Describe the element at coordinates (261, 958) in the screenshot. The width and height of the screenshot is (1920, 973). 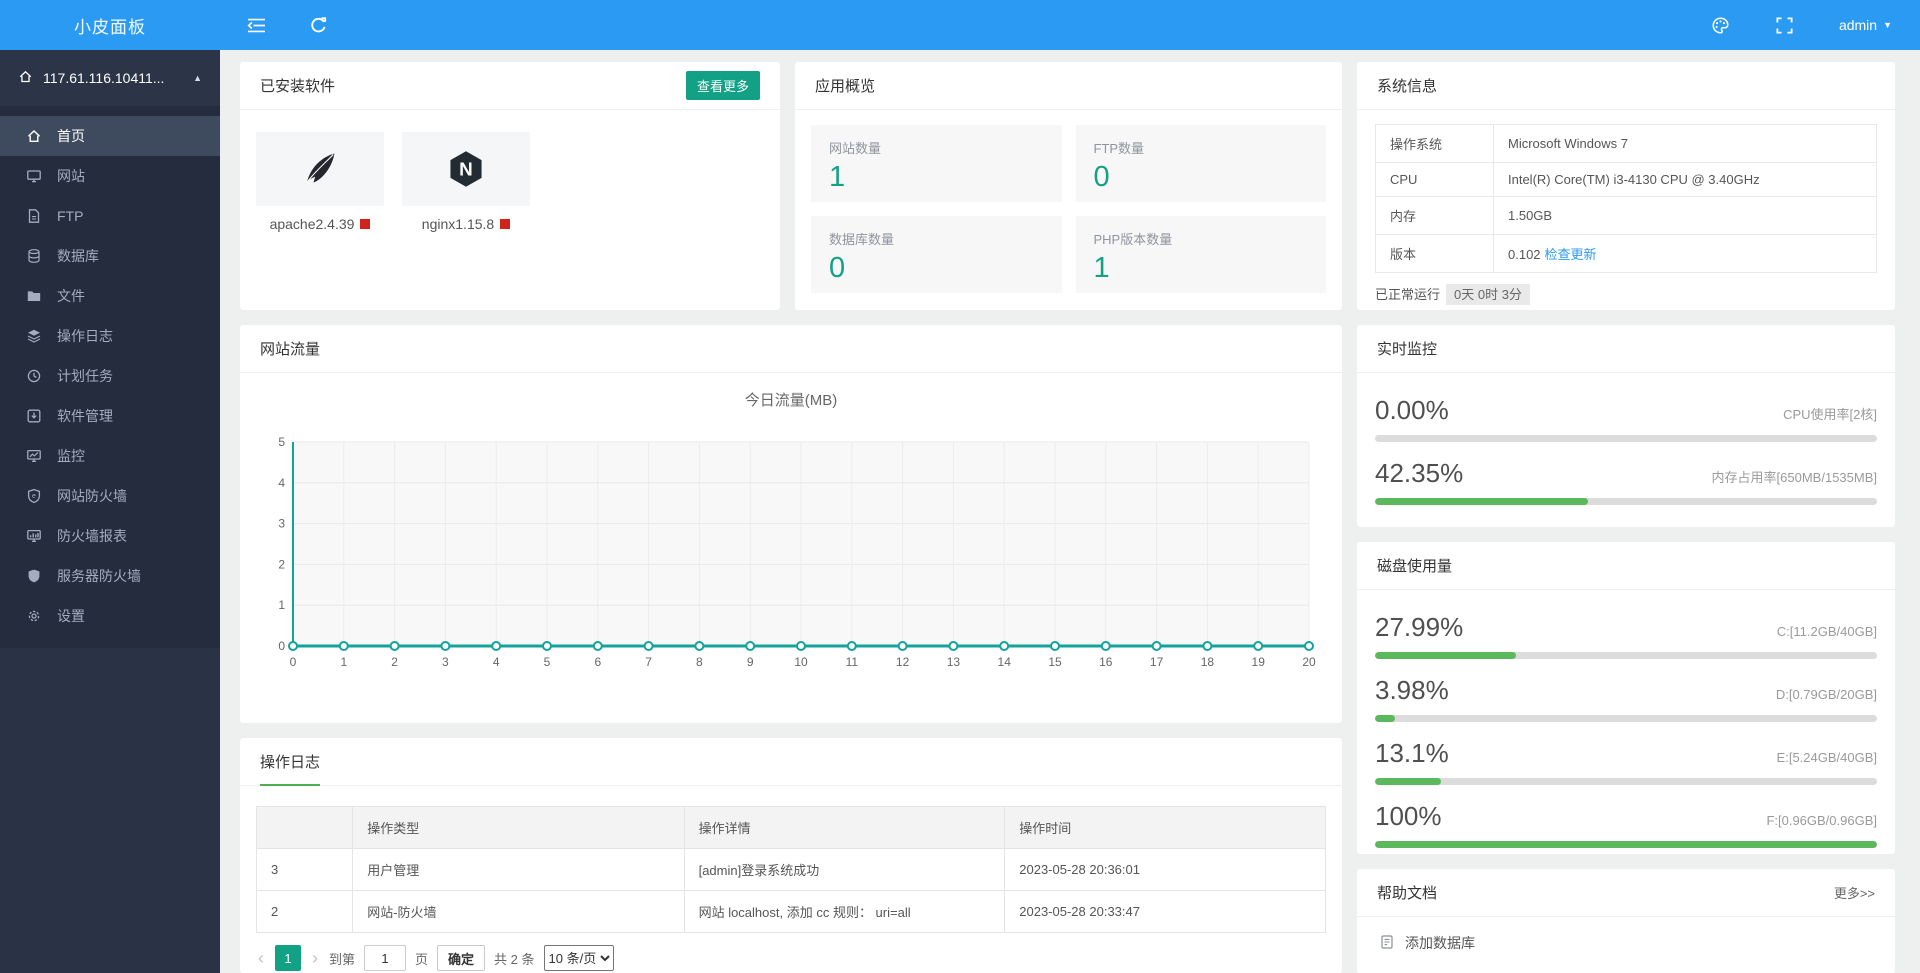
I see `prev-page-icon: ‹` at that location.